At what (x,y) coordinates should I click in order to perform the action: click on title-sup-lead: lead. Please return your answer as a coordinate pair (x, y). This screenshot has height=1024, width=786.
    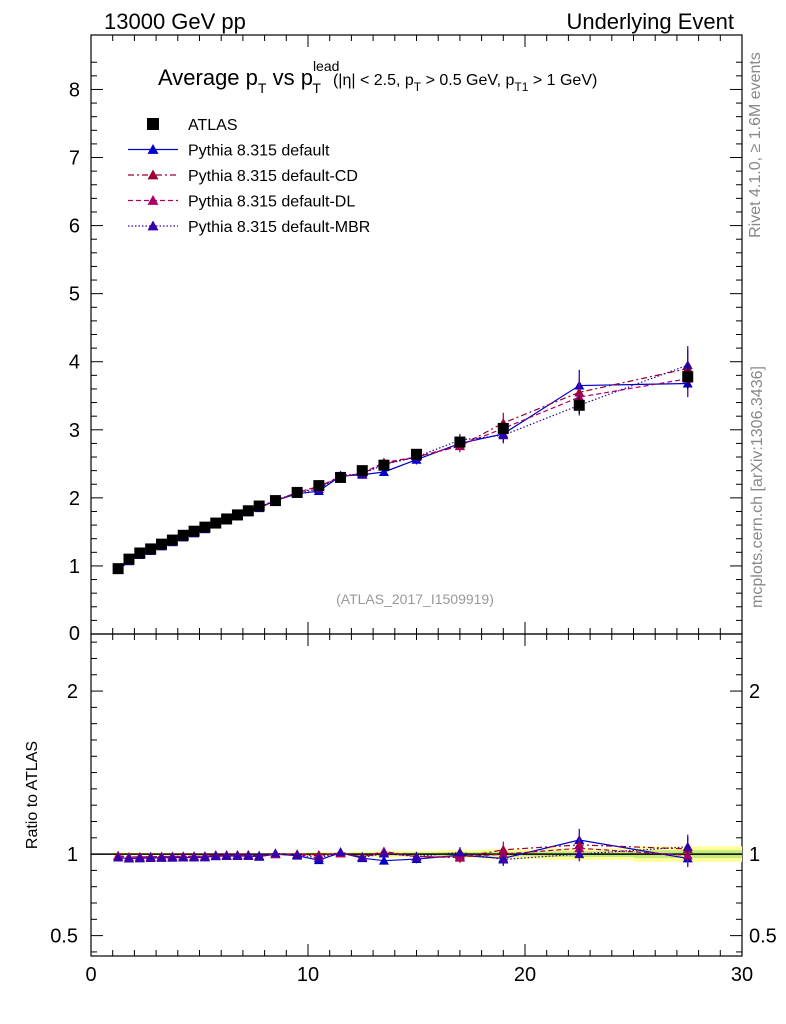
    Looking at the image, I should click on (326, 66).